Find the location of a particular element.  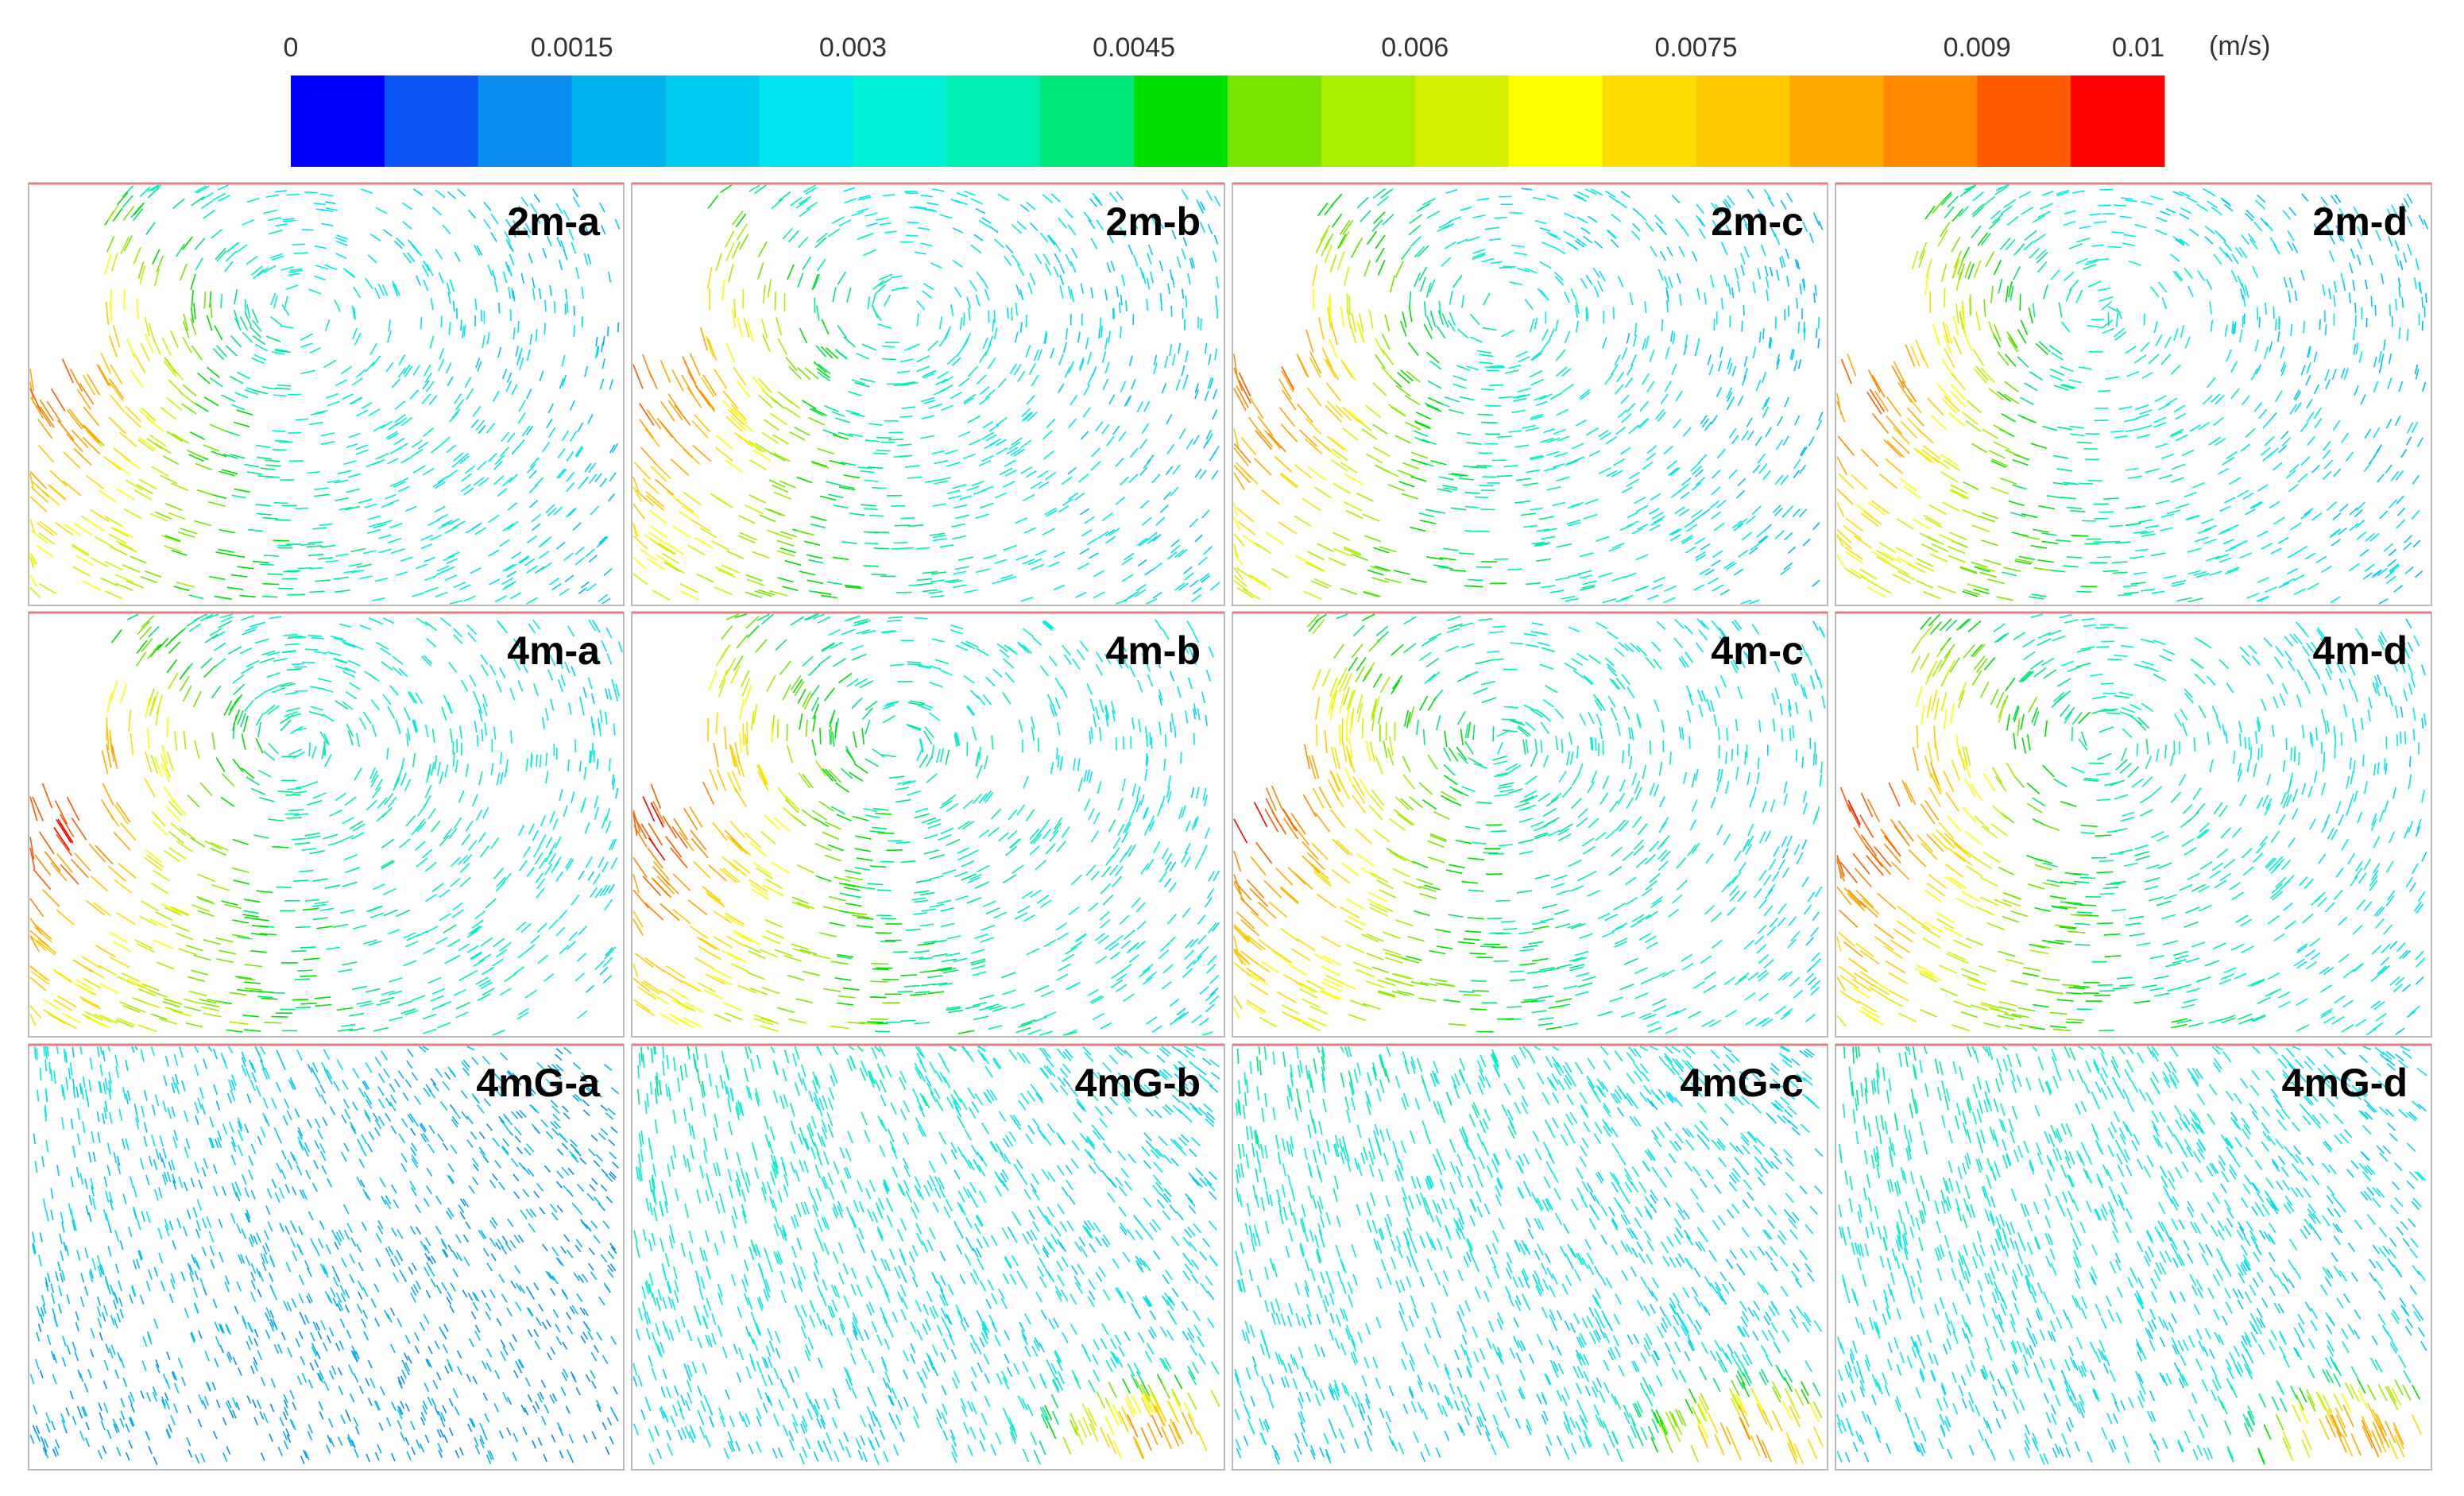

panel-label: 2m-b is located at coordinates (1153, 222).